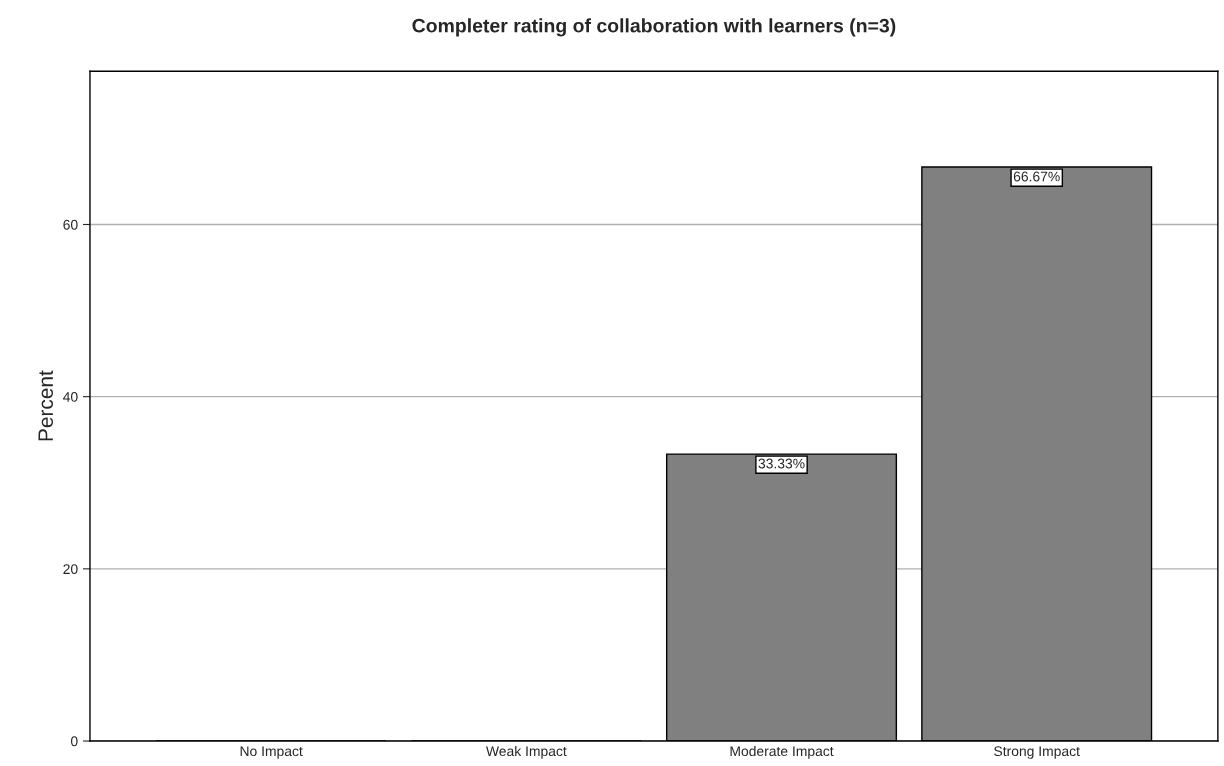 The image size is (1224, 766). I want to click on y-tick-label: 0, so click(74, 741).